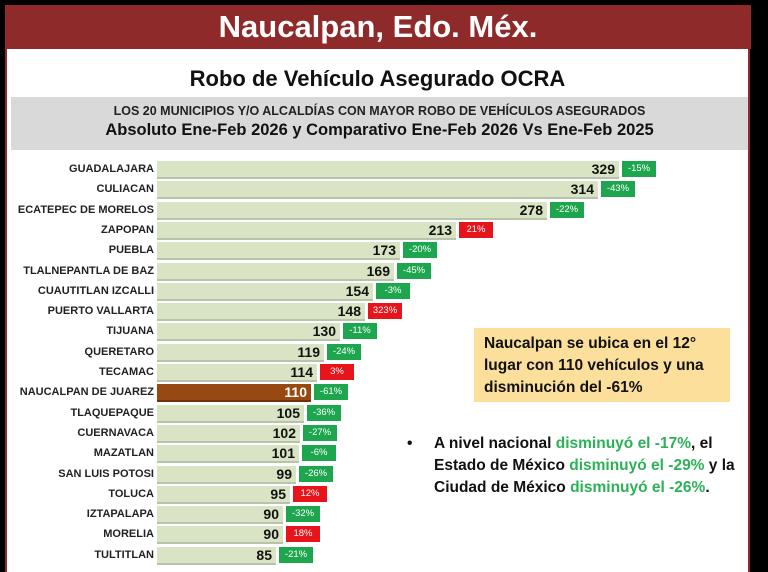  What do you see at coordinates (377, 515) in the screenshot?
I see `chart-row: IZTAPALAPA 90 -32%` at bounding box center [377, 515].